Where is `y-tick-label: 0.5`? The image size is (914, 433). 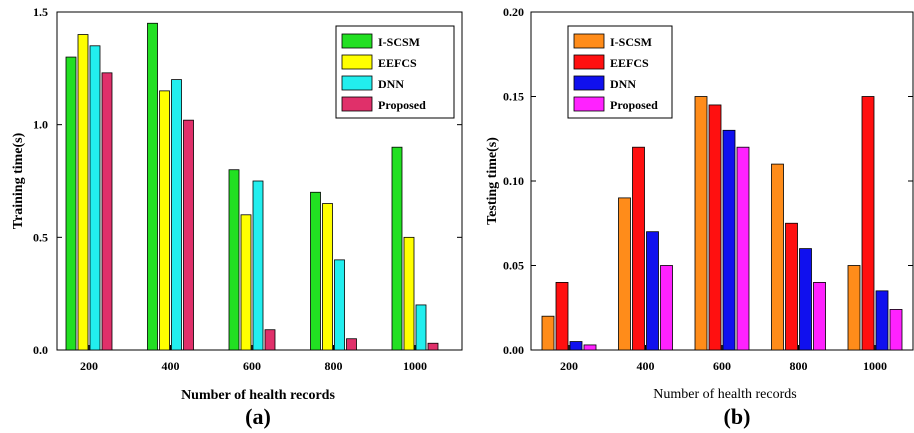
y-tick-label: 0.5 is located at coordinates (40, 237).